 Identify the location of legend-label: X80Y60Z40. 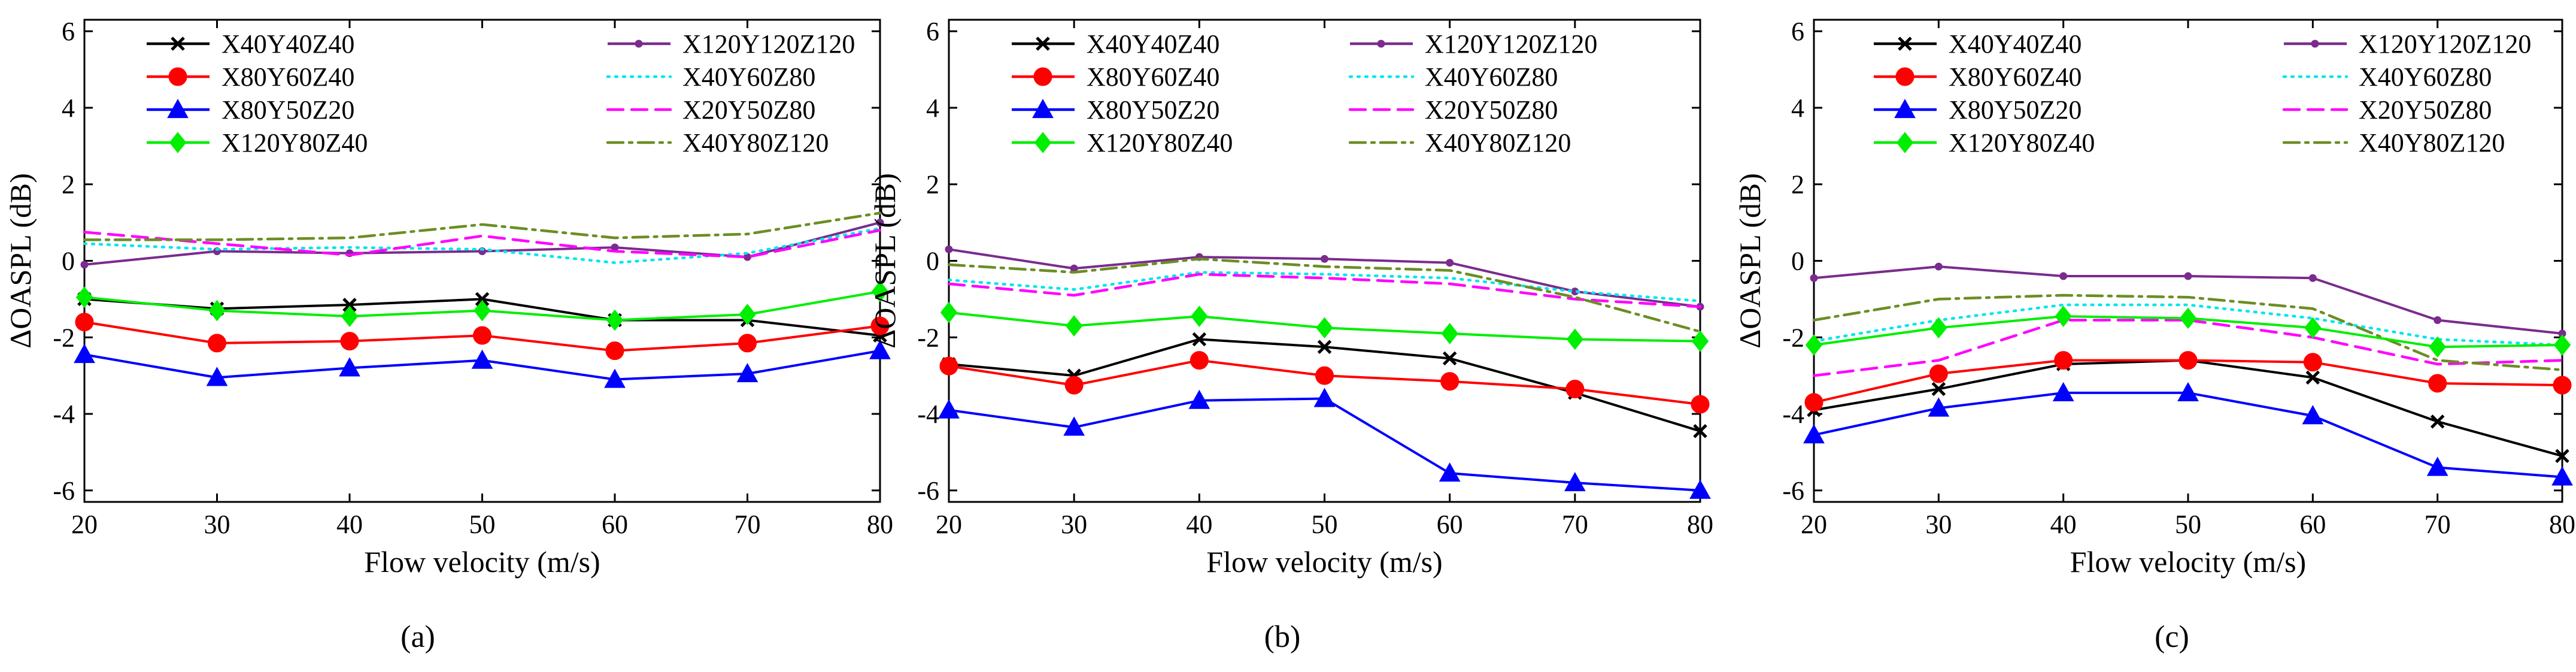
(2015, 77).